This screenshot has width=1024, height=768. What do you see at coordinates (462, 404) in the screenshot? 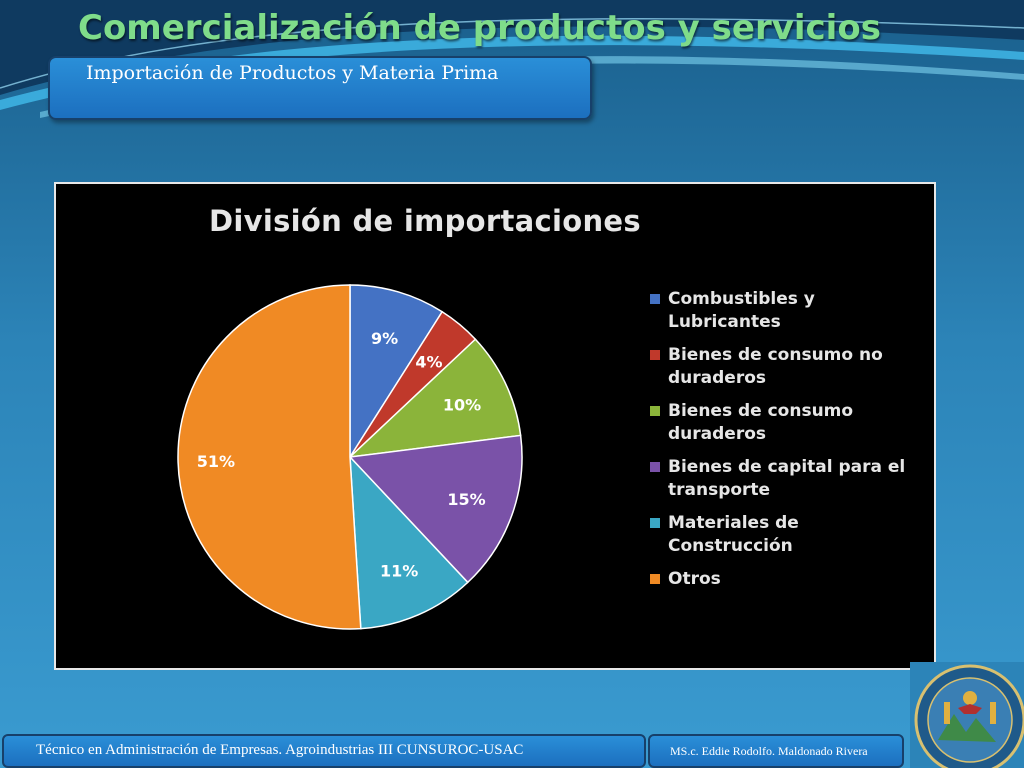
I see `slice-data-label: 10%` at bounding box center [462, 404].